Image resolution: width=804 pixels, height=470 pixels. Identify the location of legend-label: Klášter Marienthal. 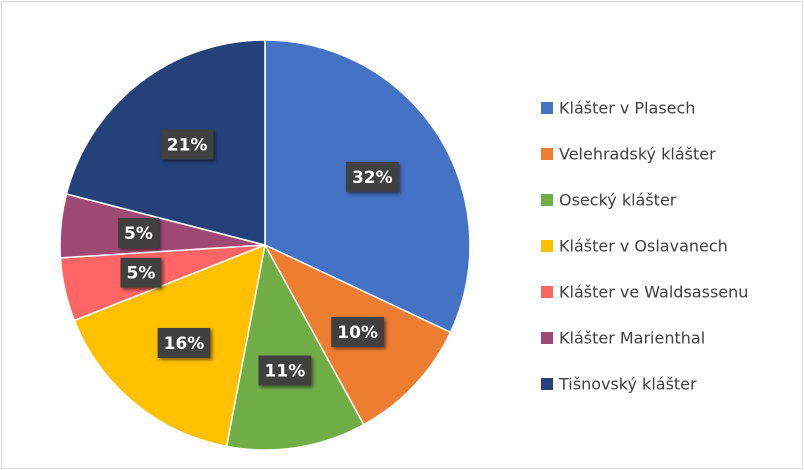
(632, 338).